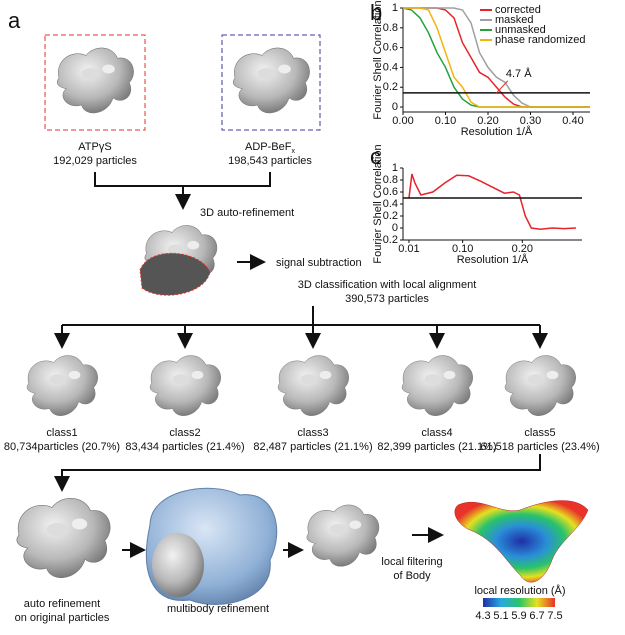  Describe the element at coordinates (436, 447) in the screenshot. I see `class-particles: 82,399 particles (21.1%)` at that location.